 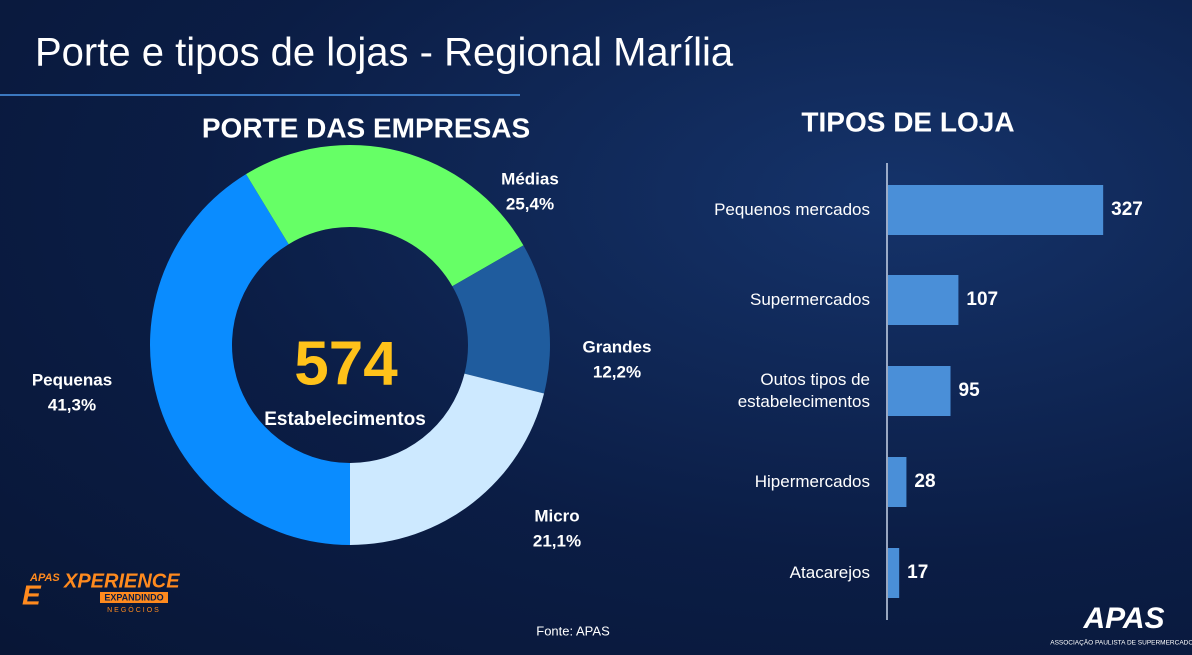 I want to click on bar-category: Pequenos mercados, so click(x=792, y=209).